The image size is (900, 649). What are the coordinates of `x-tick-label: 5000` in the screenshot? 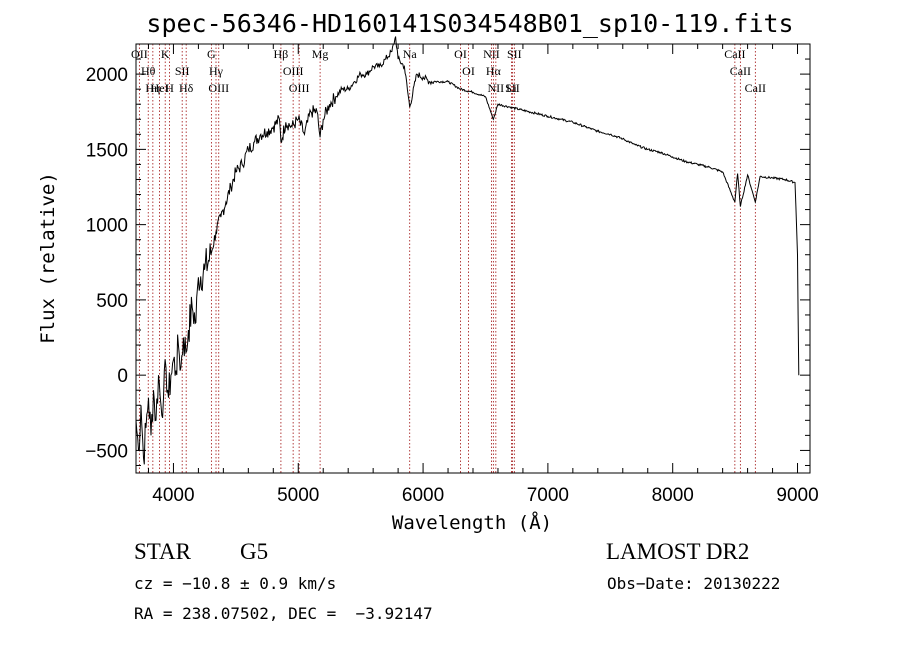 It's located at (298, 495).